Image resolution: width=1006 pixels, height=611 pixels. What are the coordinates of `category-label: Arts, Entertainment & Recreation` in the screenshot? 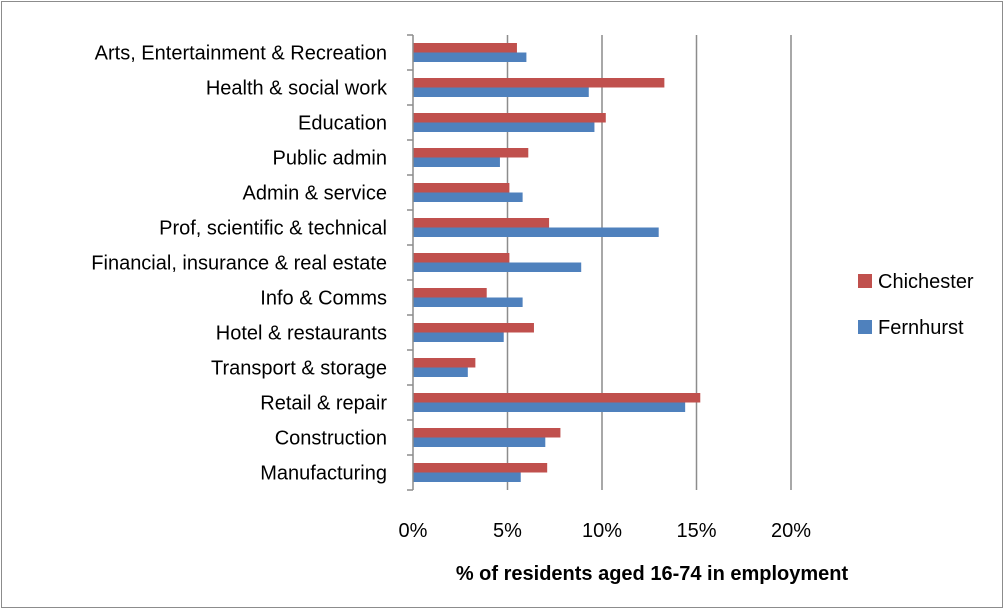 It's located at (241, 54).